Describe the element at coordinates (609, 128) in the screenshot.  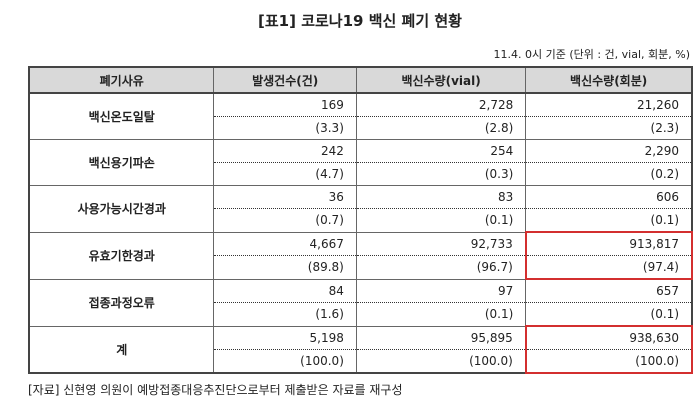
I see `share-cell: (2.3)` at that location.